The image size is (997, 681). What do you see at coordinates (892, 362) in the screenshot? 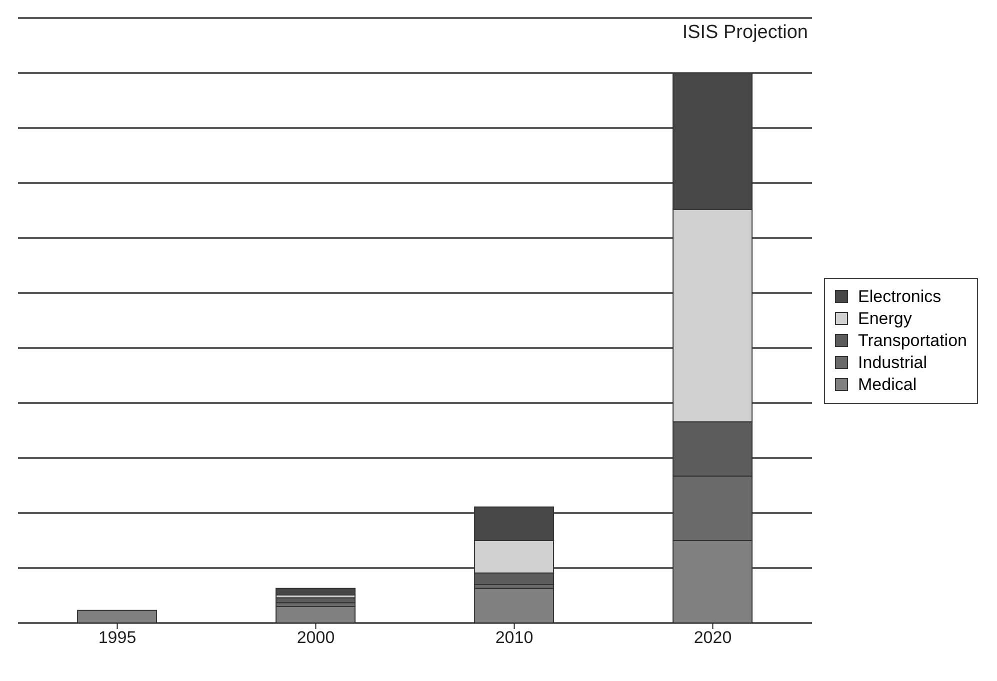
I see `legend-label: Industrial` at bounding box center [892, 362].